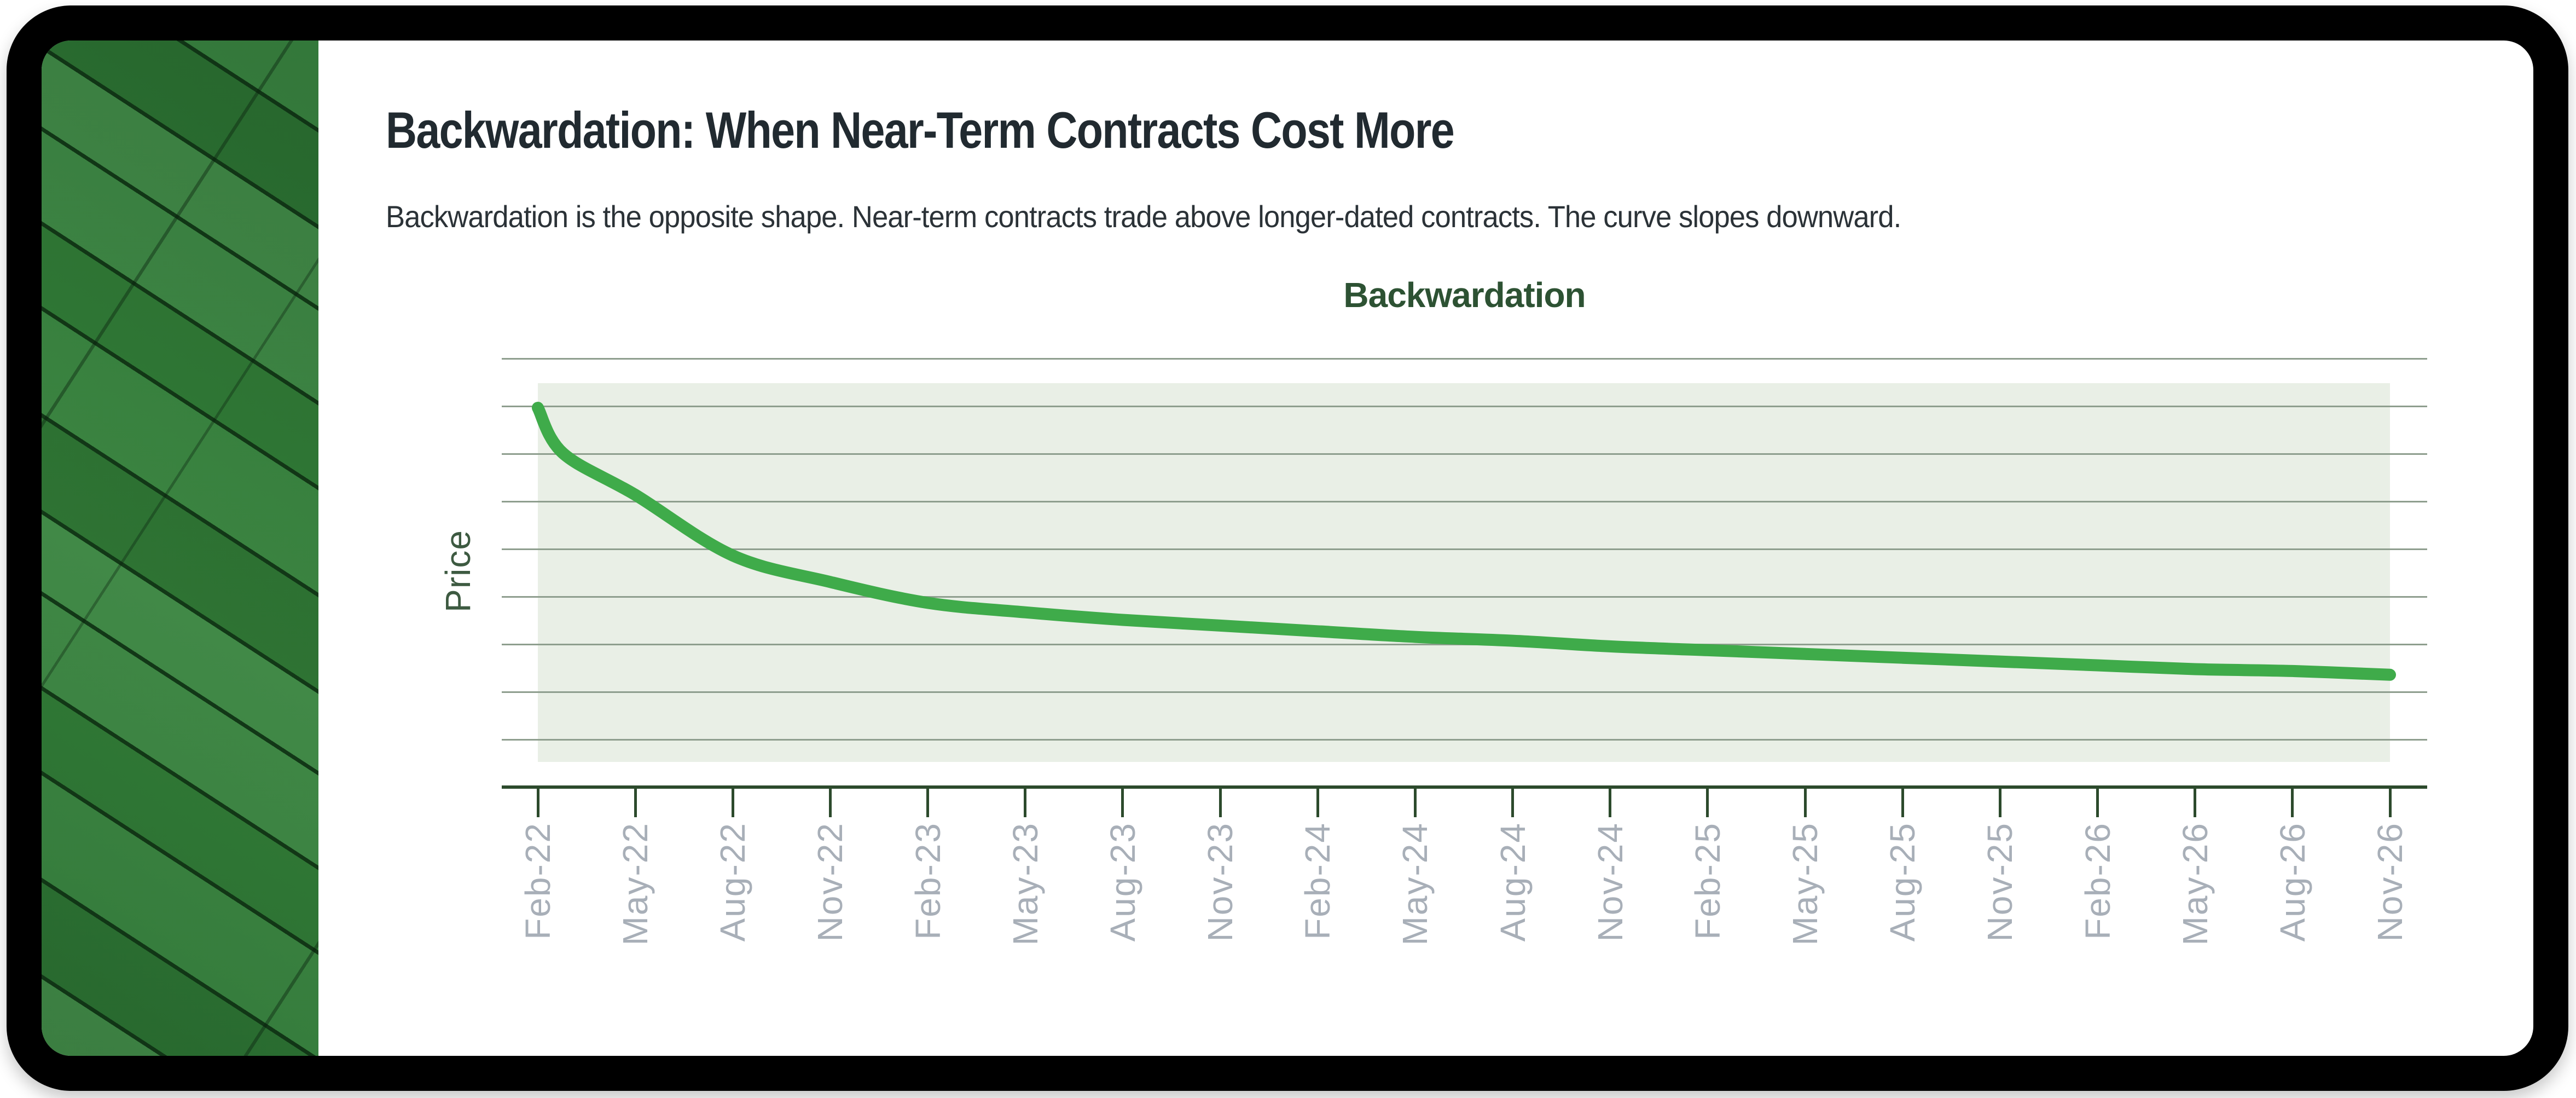  Describe the element at coordinates (2000, 882) in the screenshot. I see `tick-label: Nov-25` at that location.